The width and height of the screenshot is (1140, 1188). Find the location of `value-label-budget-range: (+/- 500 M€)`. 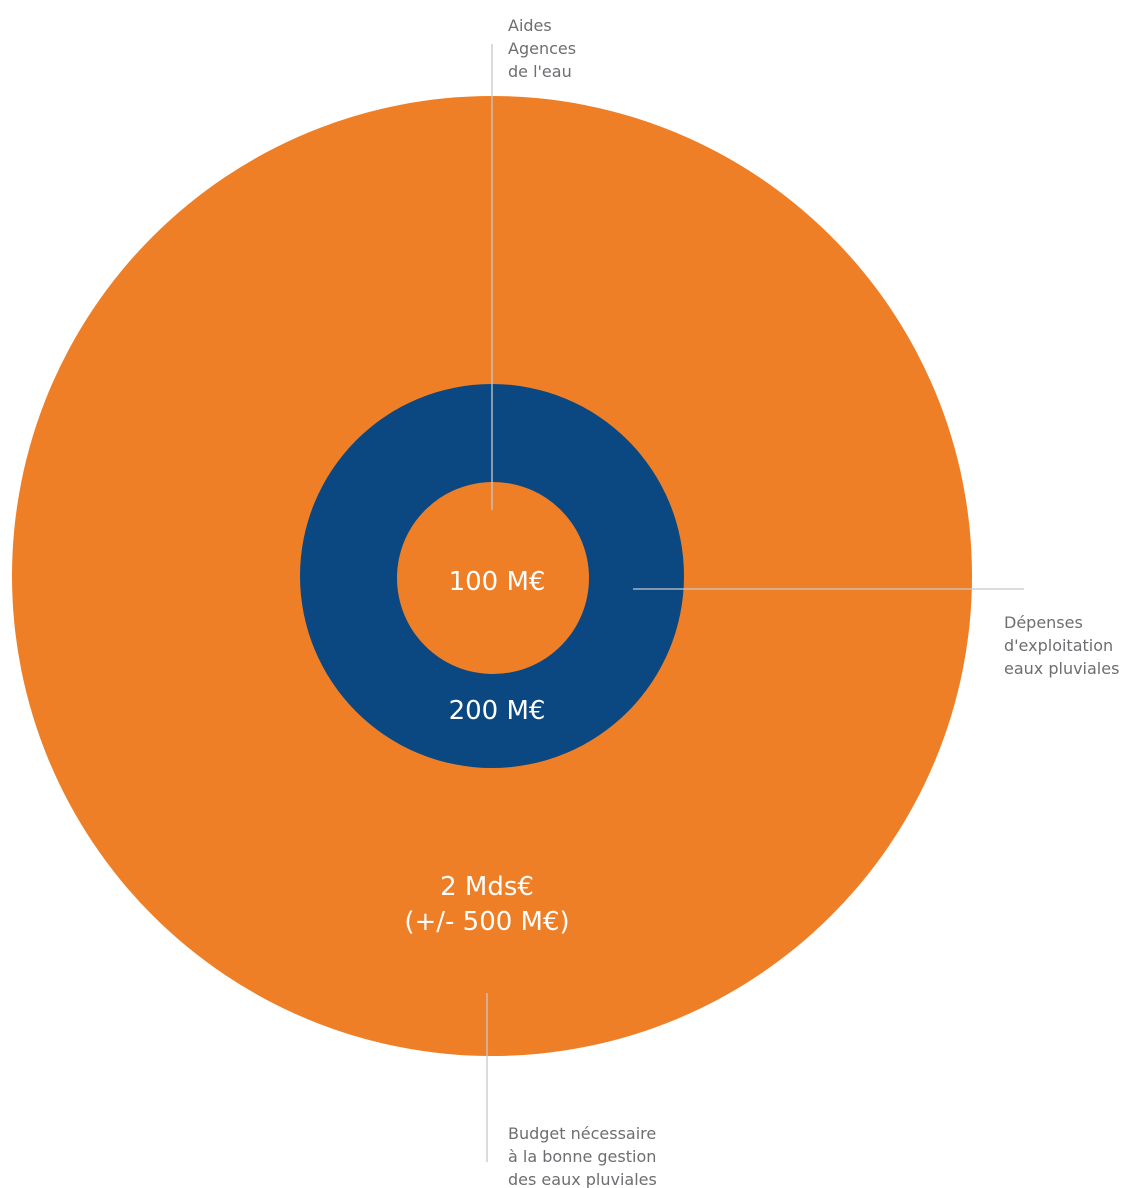

value-label-budget-range: (+/- 500 M€) is located at coordinates (486, 922).